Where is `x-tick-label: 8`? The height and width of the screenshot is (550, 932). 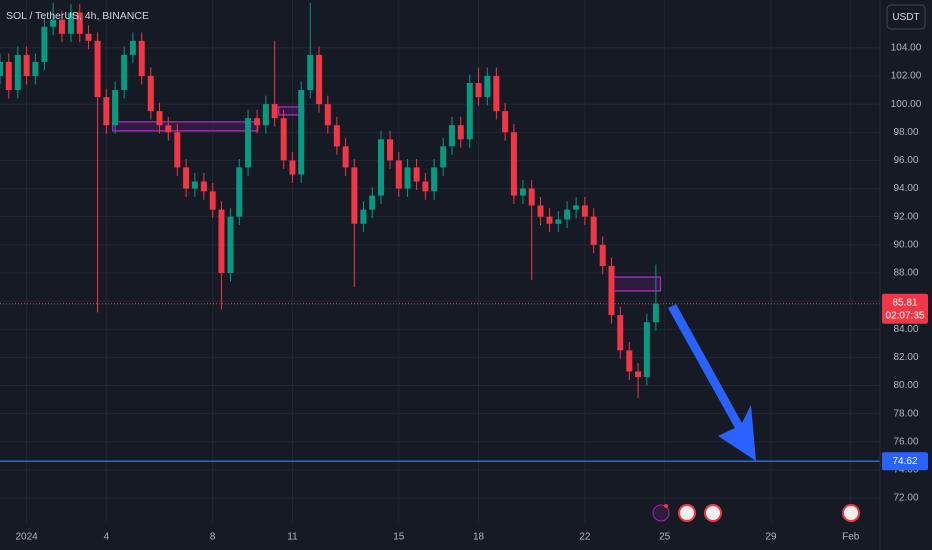 x-tick-label: 8 is located at coordinates (213, 537).